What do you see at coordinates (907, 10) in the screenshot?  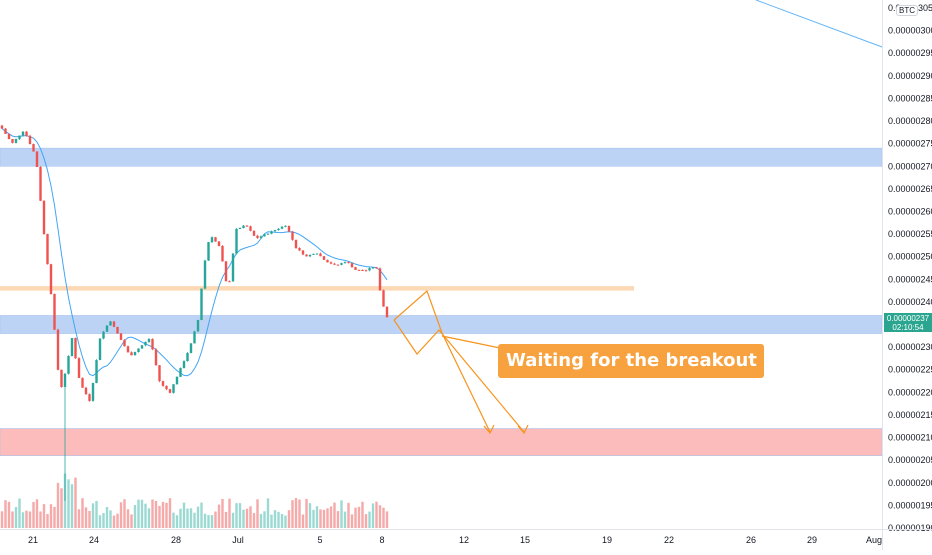 I see `currency-badge: BTC` at bounding box center [907, 10].